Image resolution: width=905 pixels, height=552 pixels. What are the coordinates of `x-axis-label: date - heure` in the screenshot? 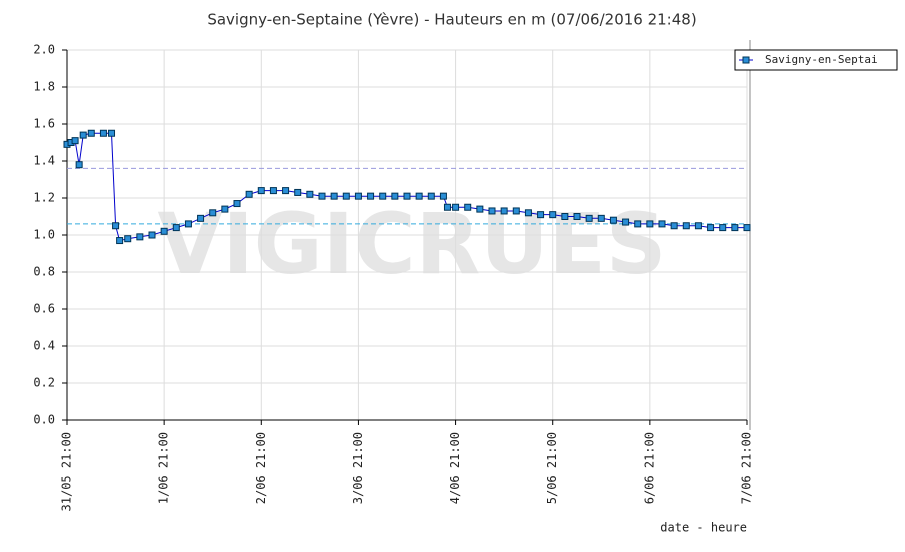 It's located at (703, 528).